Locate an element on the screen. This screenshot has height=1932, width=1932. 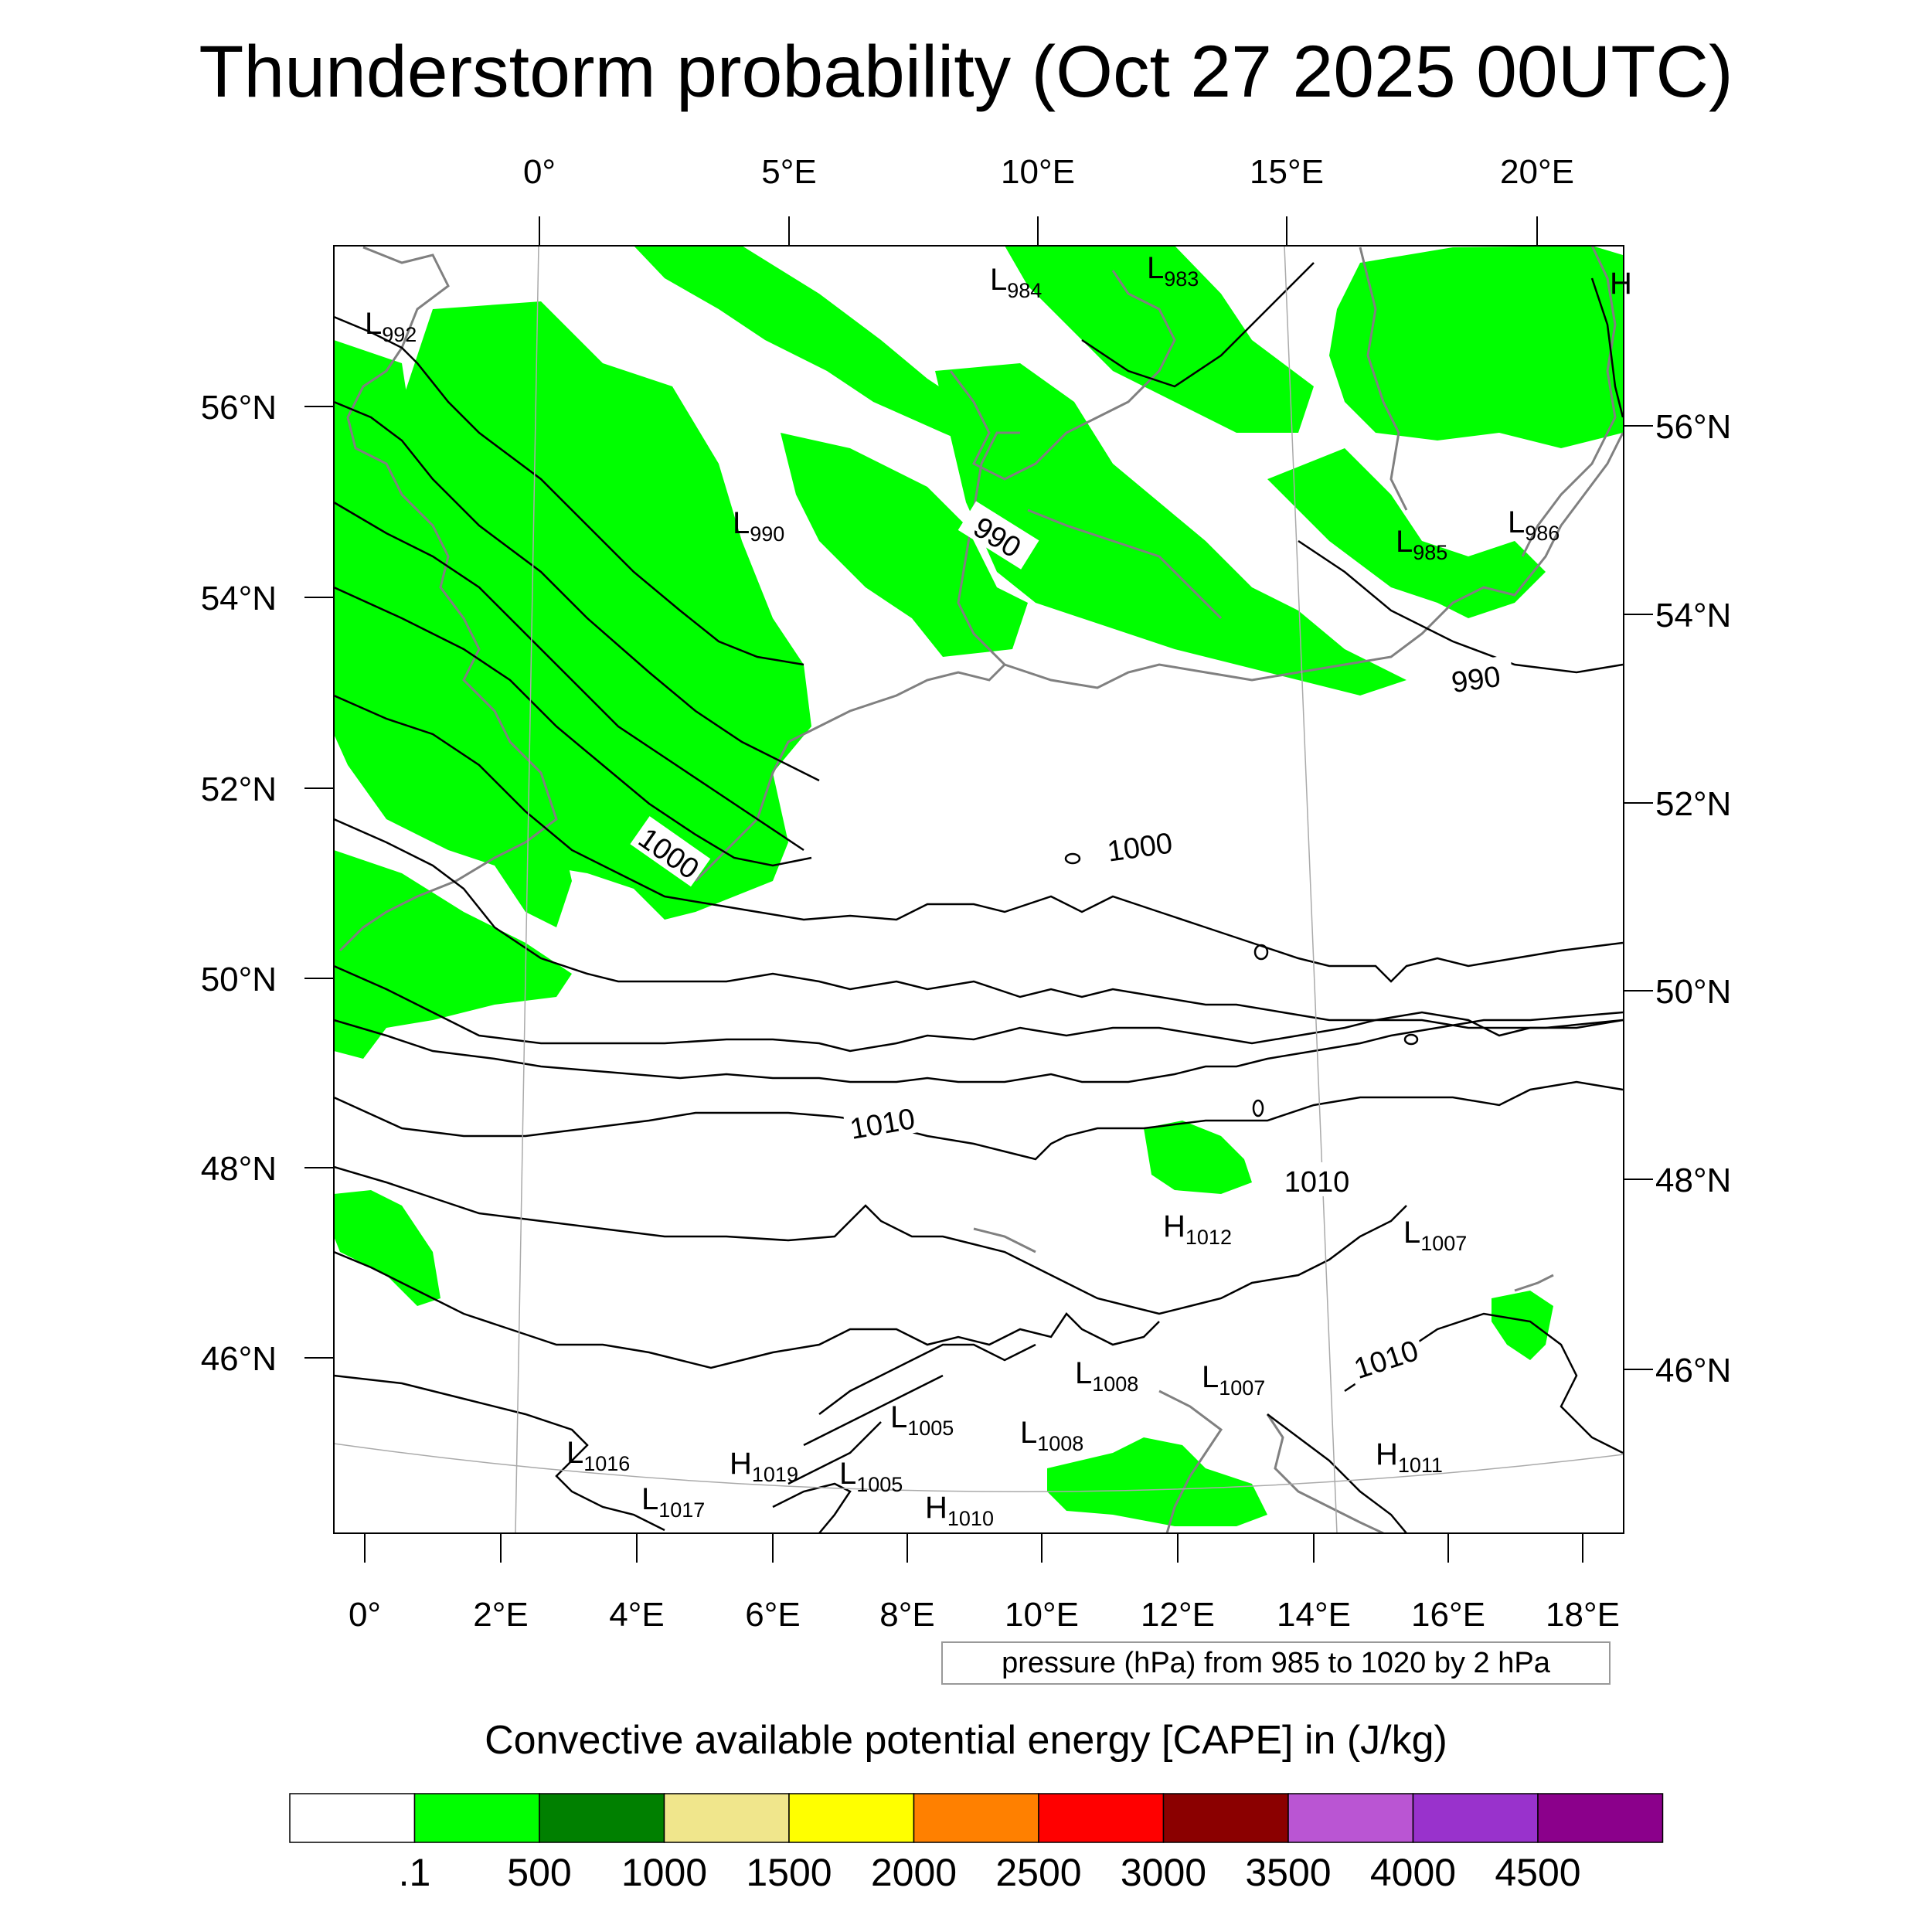
colorbar-label: 500 is located at coordinates (539, 1872).